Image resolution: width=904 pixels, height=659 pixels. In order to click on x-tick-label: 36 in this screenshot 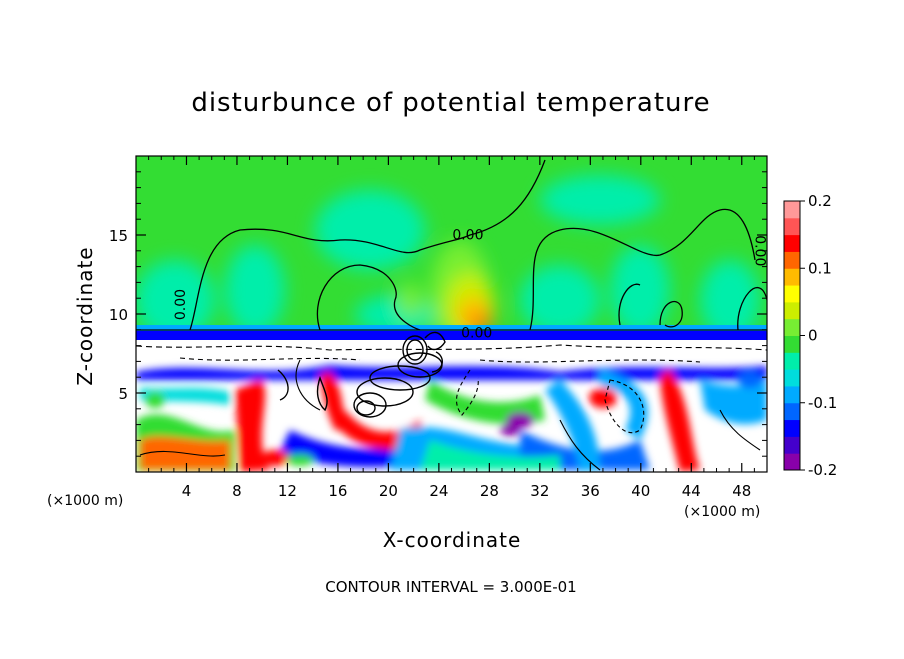, I will do `click(590, 491)`.